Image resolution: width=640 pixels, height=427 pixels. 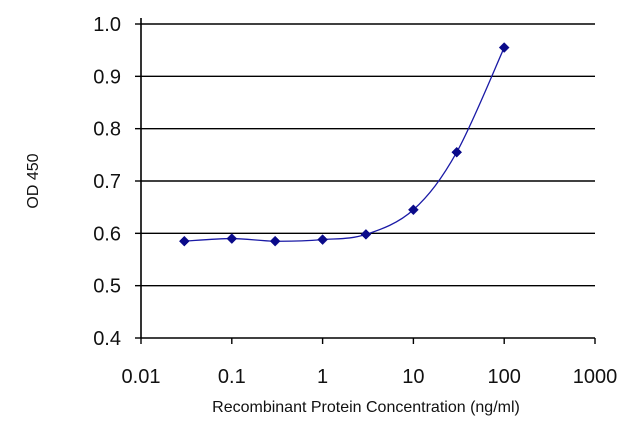 What do you see at coordinates (107, 130) in the screenshot?
I see `y-tick-label: 0.8` at bounding box center [107, 130].